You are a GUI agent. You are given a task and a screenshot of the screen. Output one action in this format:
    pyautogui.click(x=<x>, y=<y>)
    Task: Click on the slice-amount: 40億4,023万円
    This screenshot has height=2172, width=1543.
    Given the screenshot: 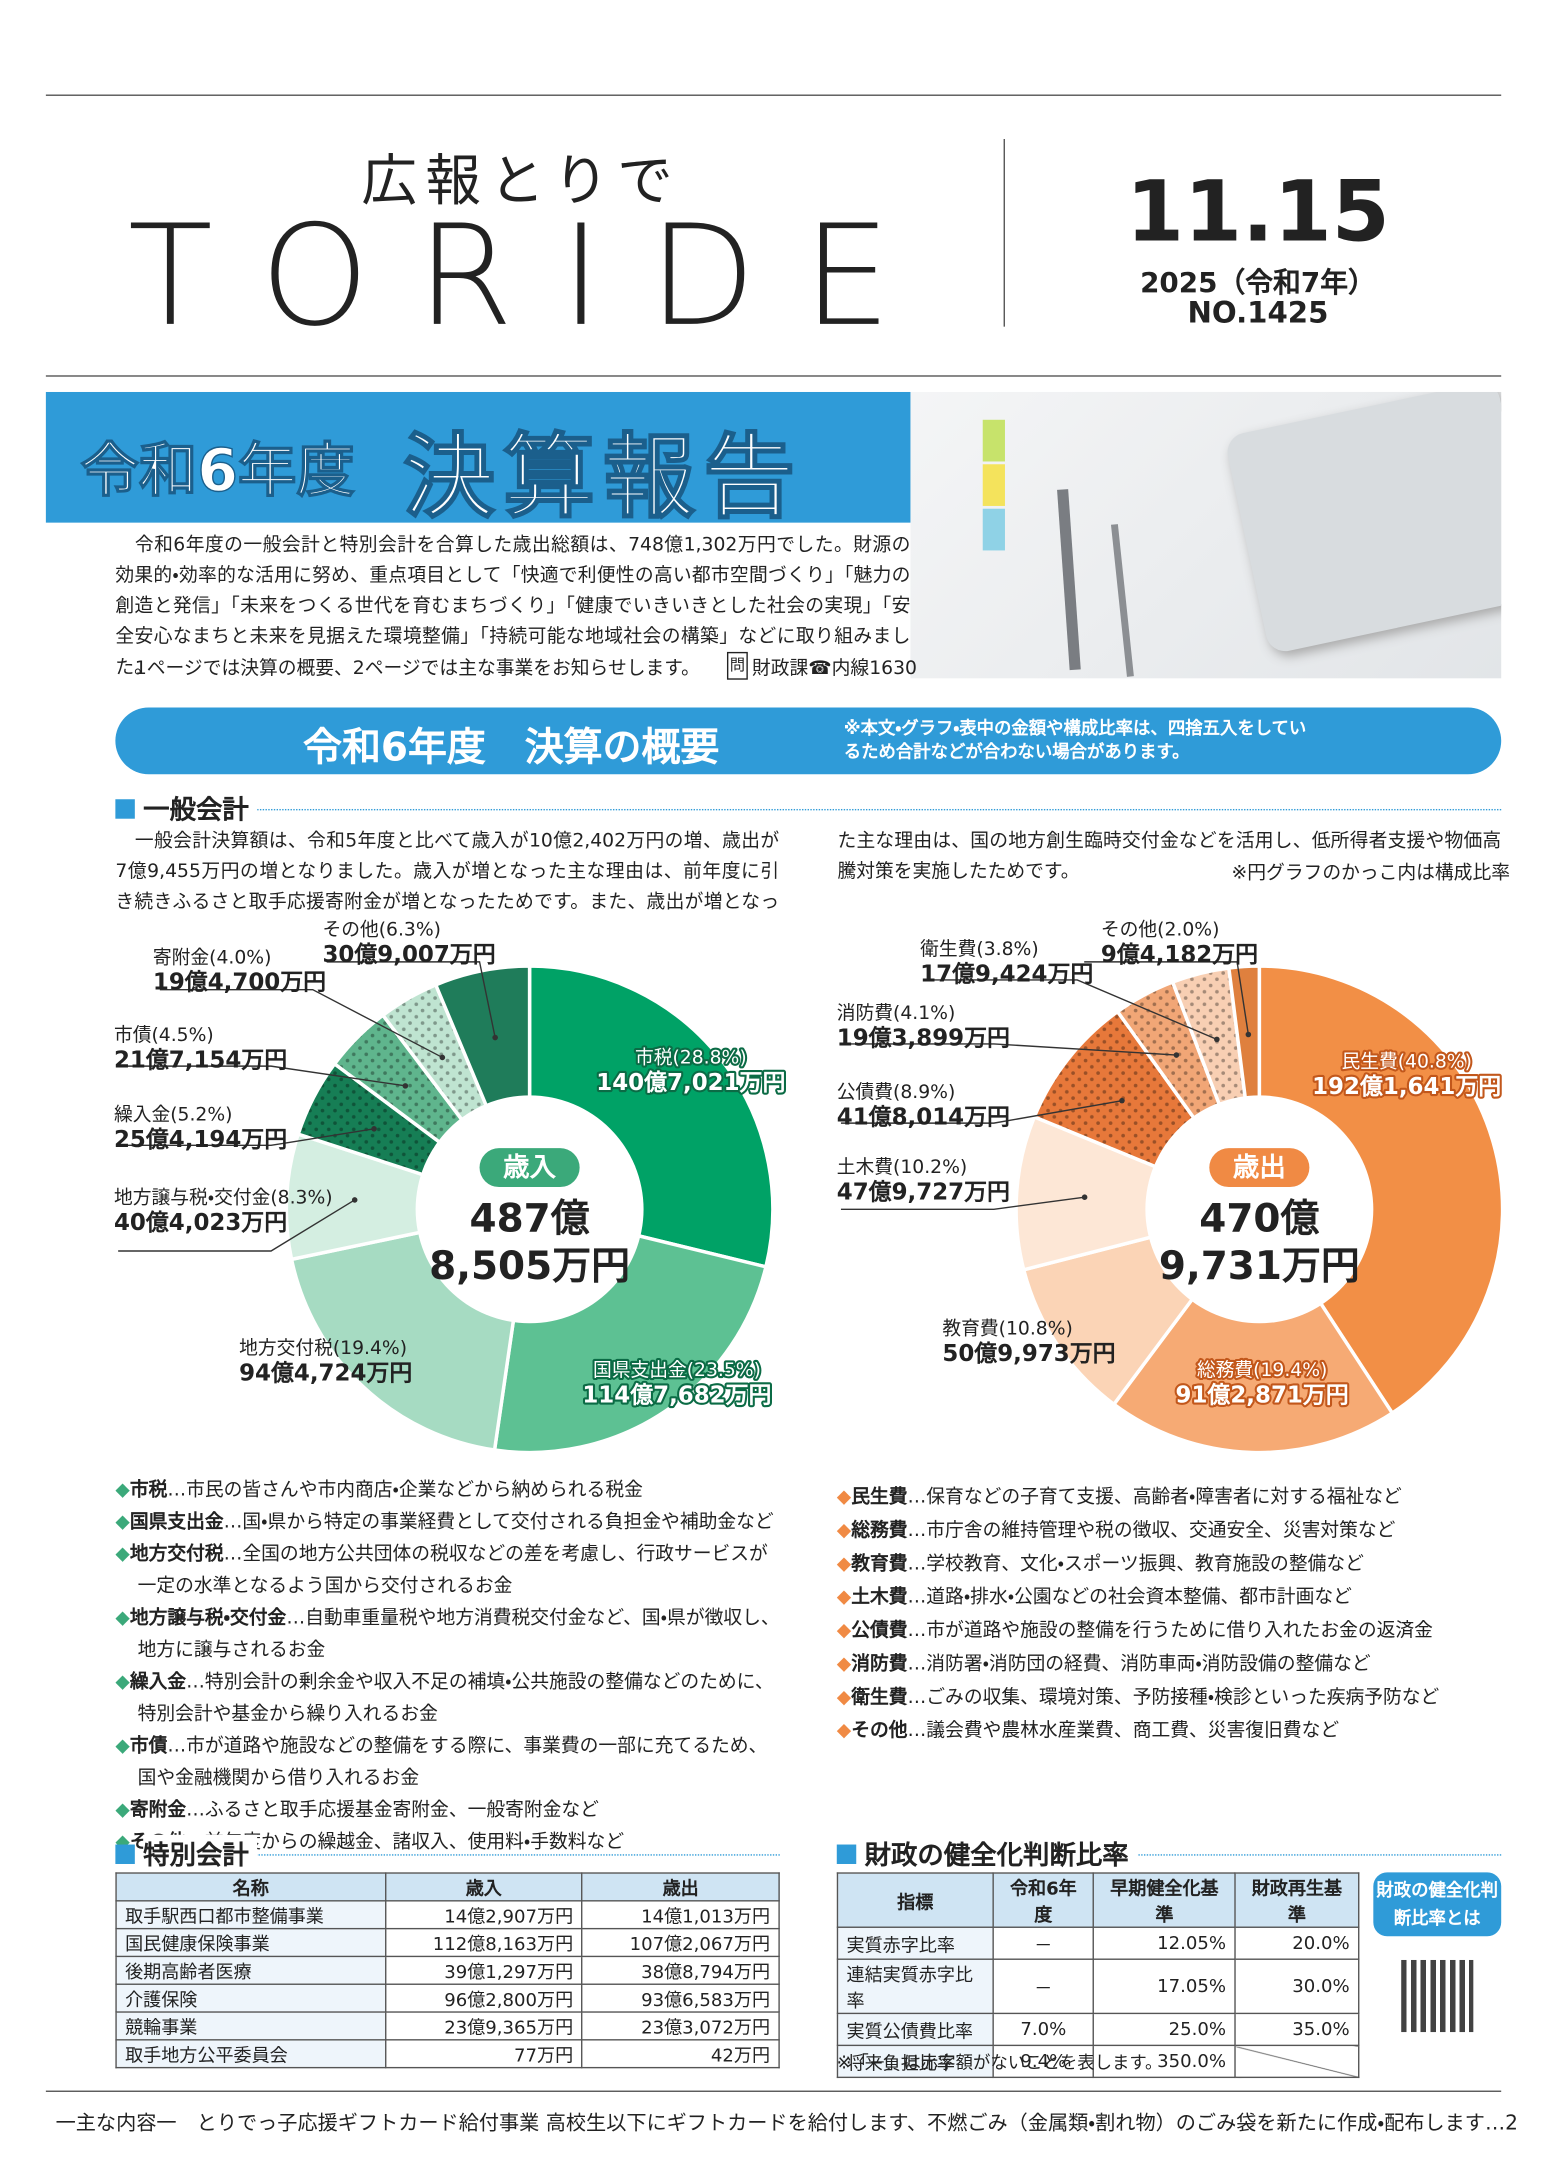 What is the action you would take?
    pyautogui.click(x=200, y=1223)
    